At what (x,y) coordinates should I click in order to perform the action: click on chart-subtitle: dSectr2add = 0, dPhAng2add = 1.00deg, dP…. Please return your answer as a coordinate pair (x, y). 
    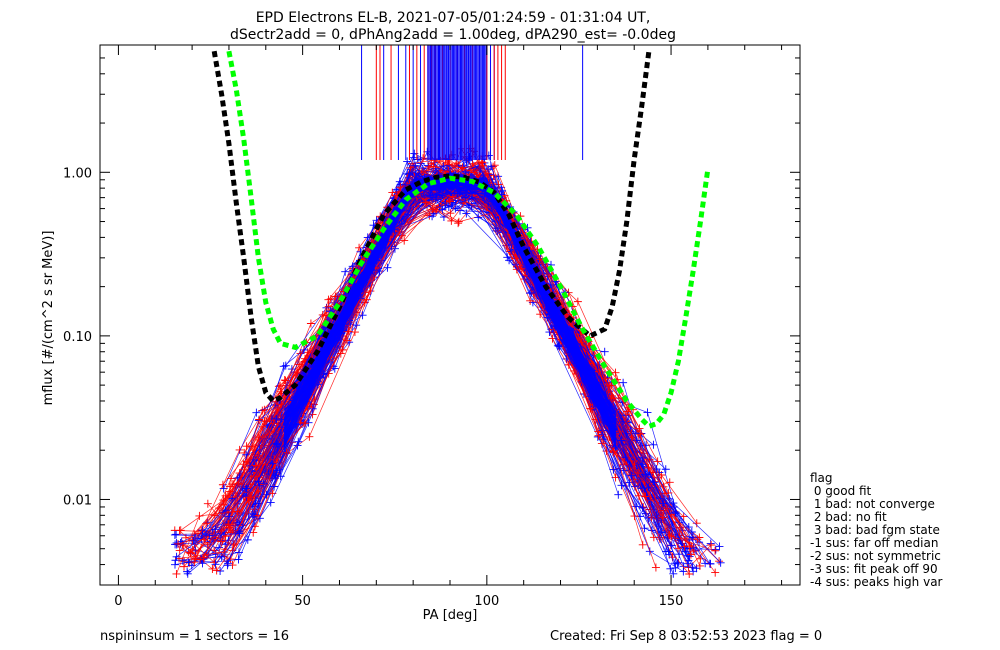
    Looking at the image, I should click on (453, 35).